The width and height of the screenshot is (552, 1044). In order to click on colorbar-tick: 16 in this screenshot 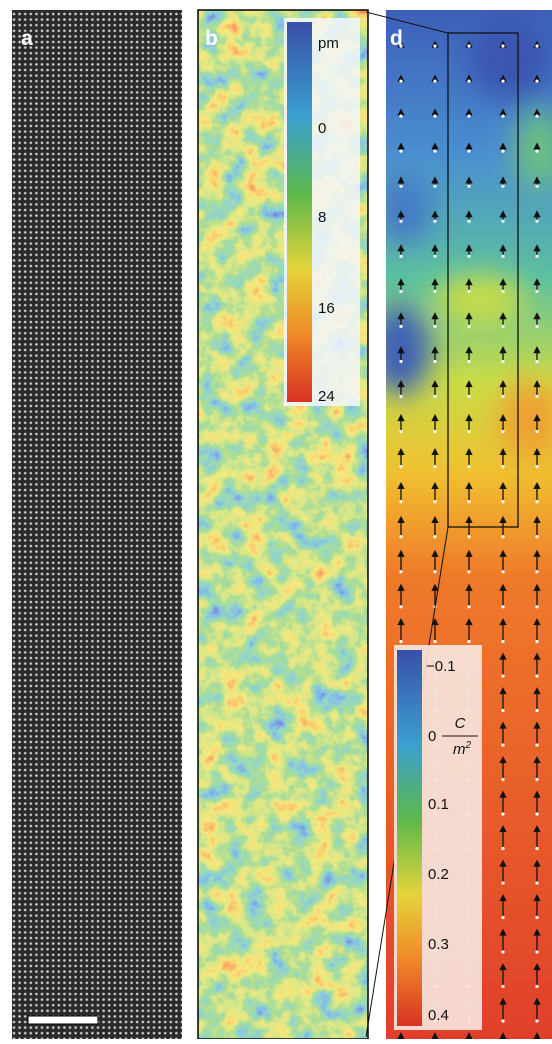, I will do `click(326, 308)`.